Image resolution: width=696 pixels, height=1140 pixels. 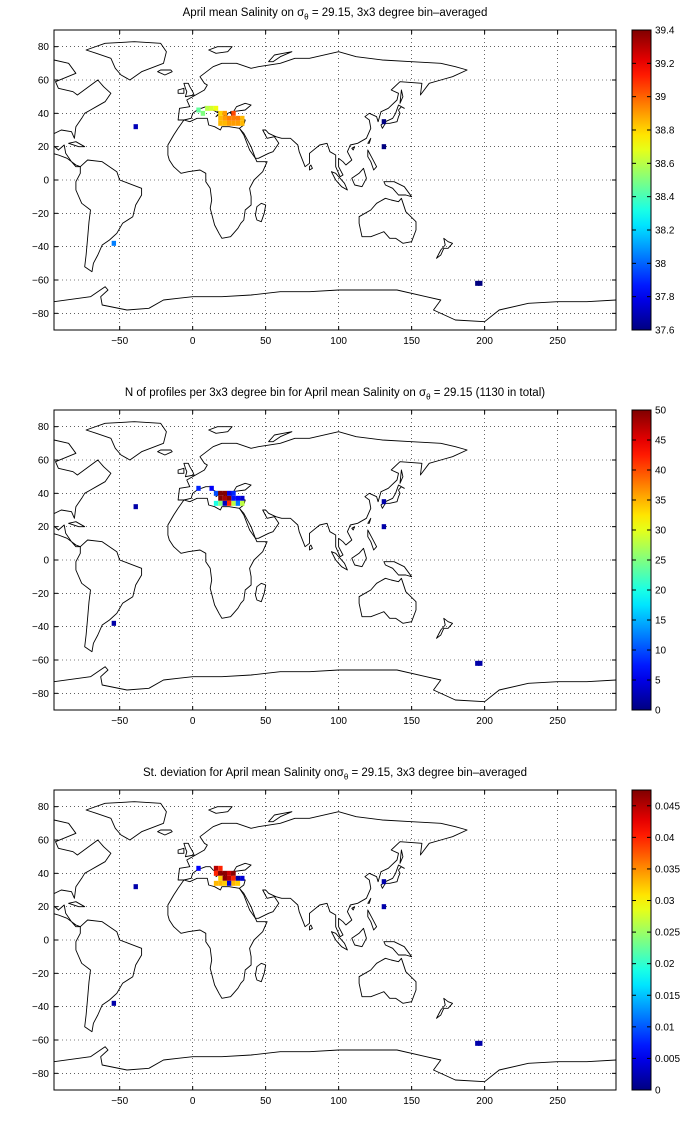 What do you see at coordinates (189, 850) in the screenshot?
I see `coastline-british-isles` at bounding box center [189, 850].